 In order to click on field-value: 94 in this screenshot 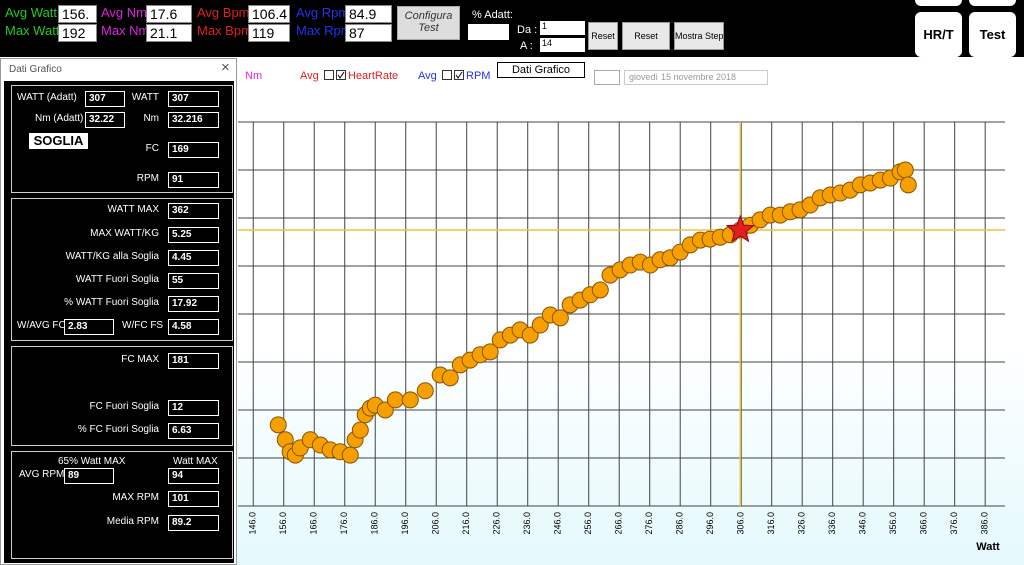, I will do `click(193, 476)`.